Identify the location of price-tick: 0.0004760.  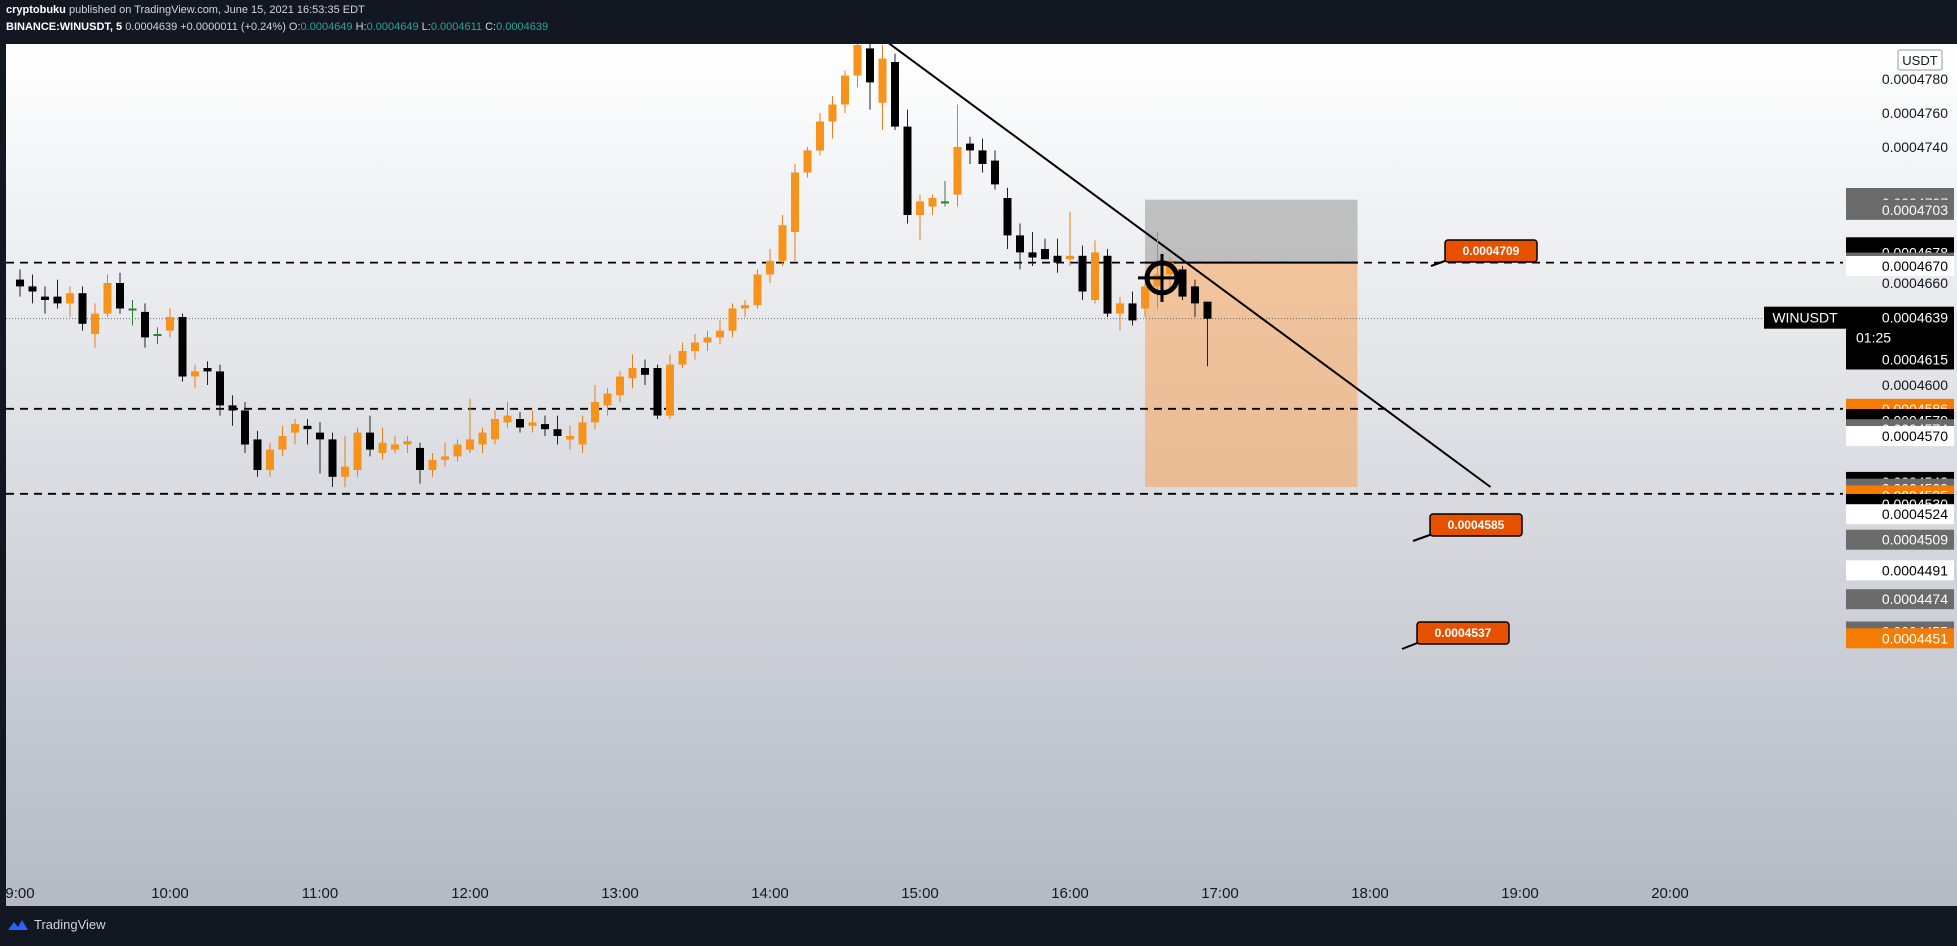
(1915, 113).